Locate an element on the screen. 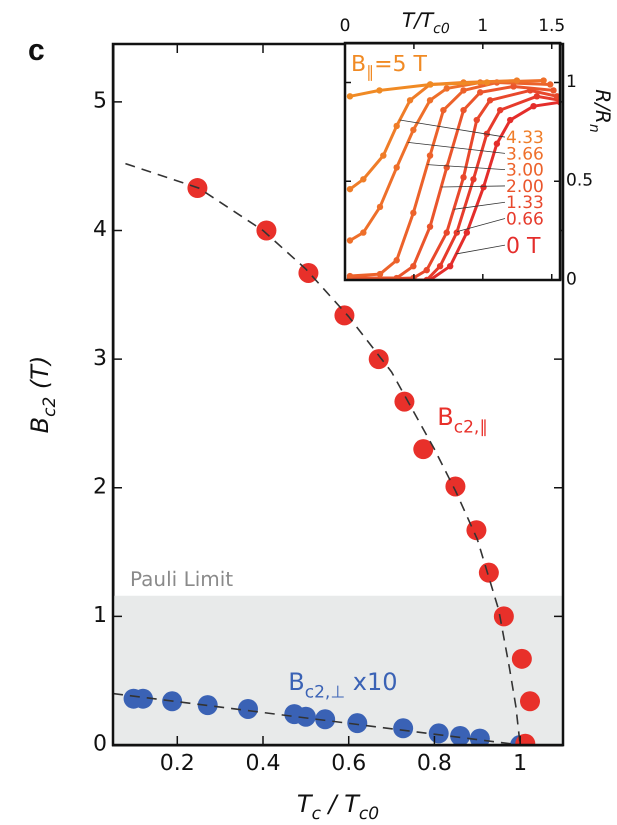 The image size is (617, 825). y-tick-label: 5 is located at coordinates (100, 101).